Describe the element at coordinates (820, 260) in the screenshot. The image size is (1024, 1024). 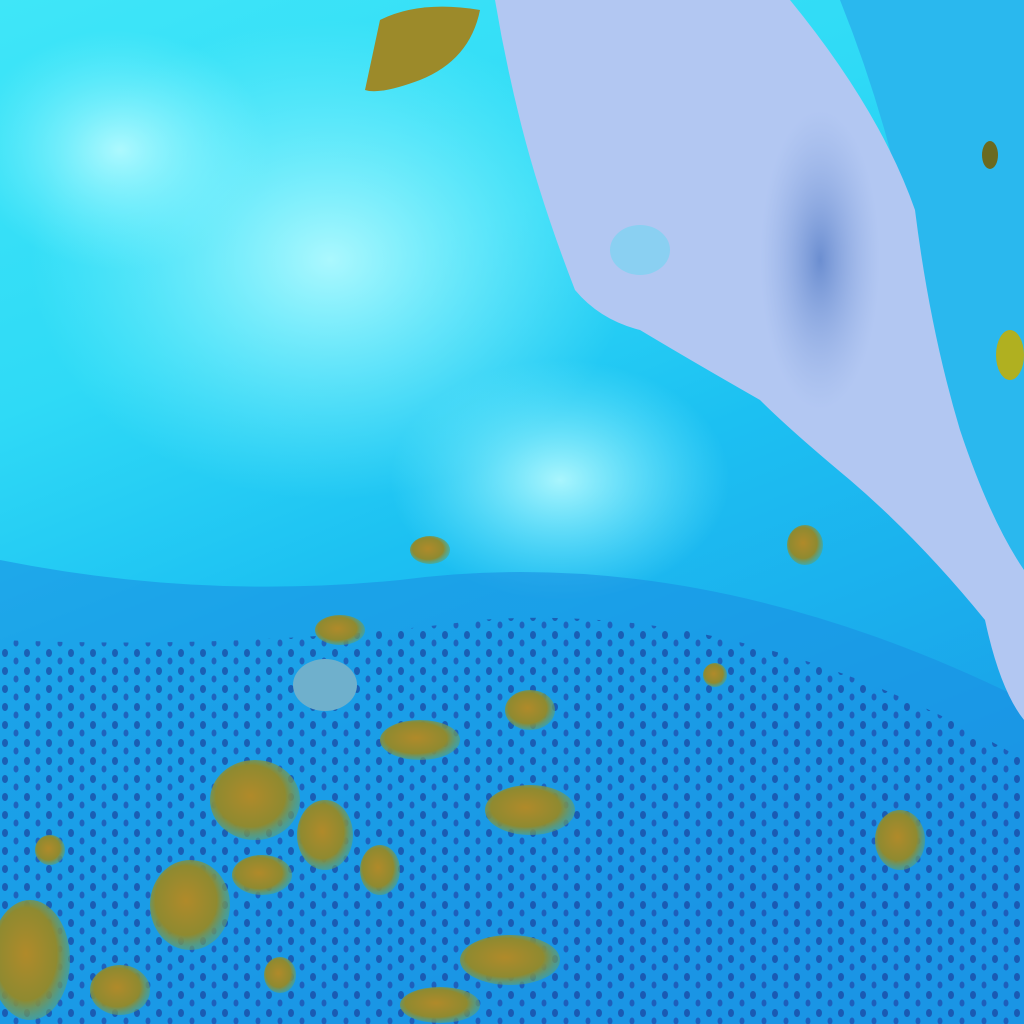
I see `cloud` at that location.